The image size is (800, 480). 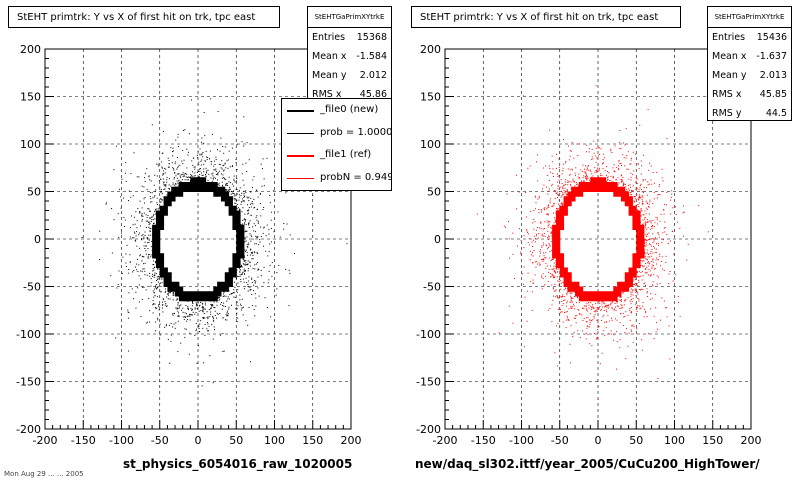 I want to click on right-x-tick-label: 100, so click(x=674, y=440).